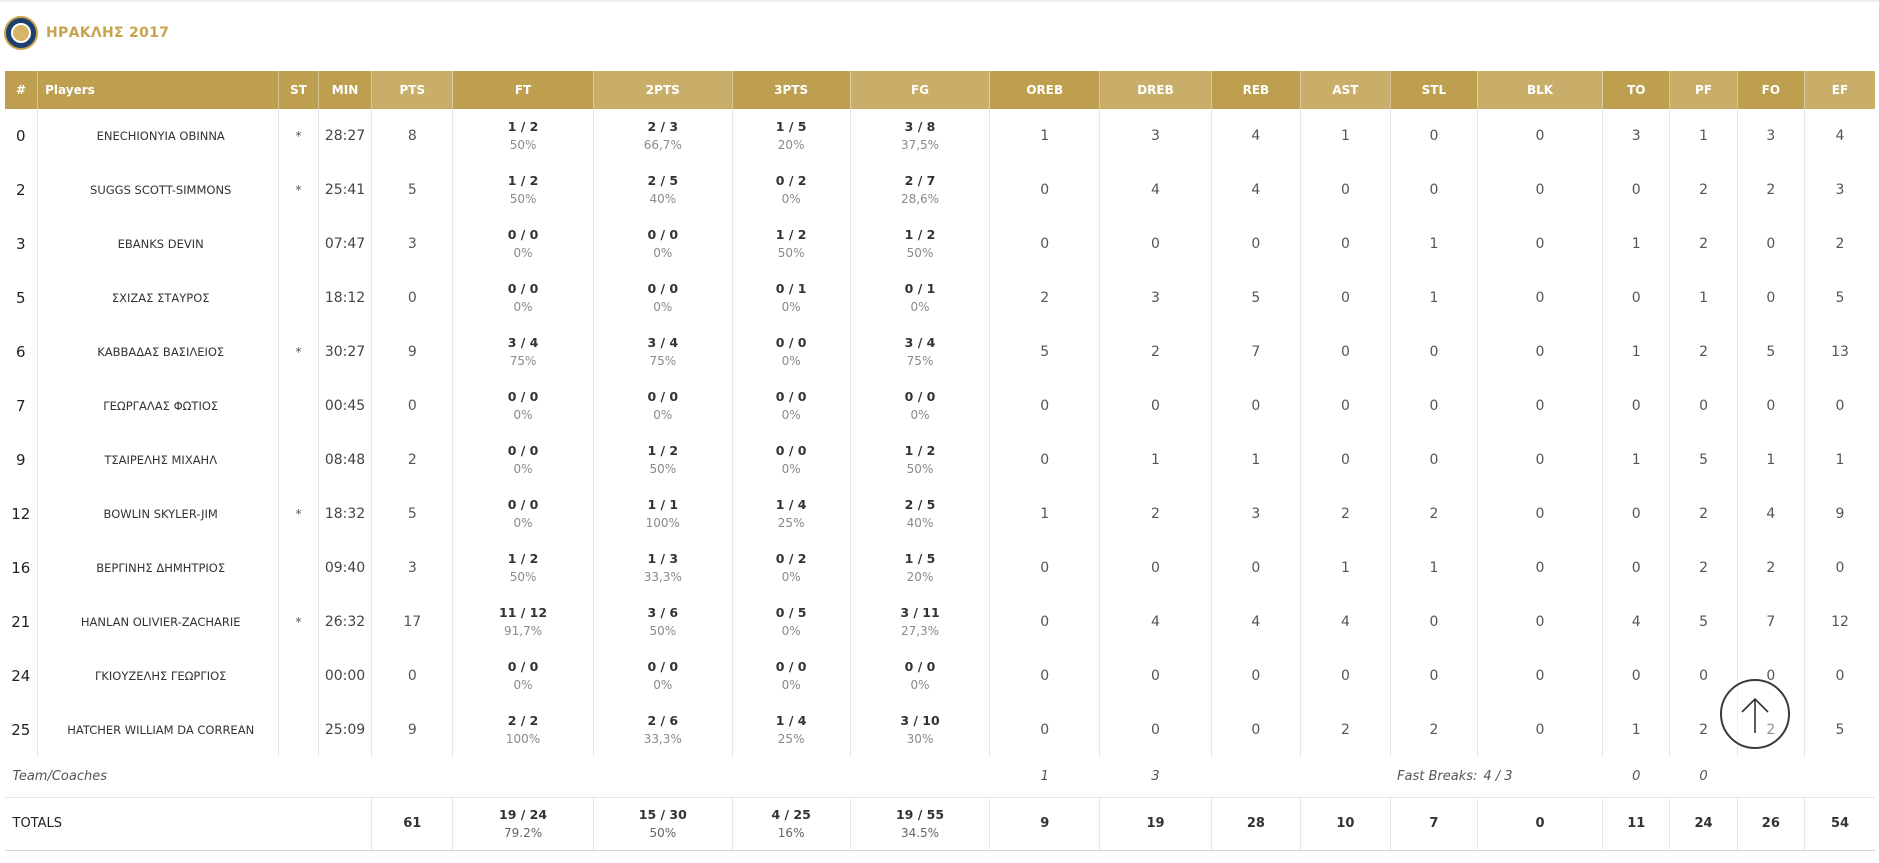 This screenshot has width=1879, height=863. What do you see at coordinates (1636, 190) in the screenshot?
I see `stat-to: 0` at bounding box center [1636, 190].